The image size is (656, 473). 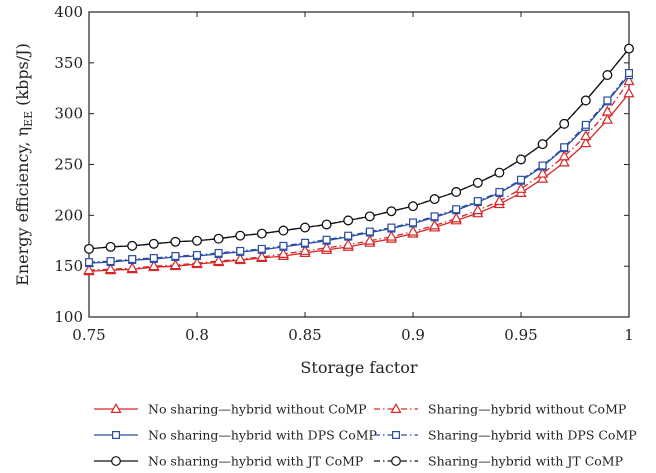 What do you see at coordinates (68, 12) in the screenshot?
I see `y-tick-label: 400` at bounding box center [68, 12].